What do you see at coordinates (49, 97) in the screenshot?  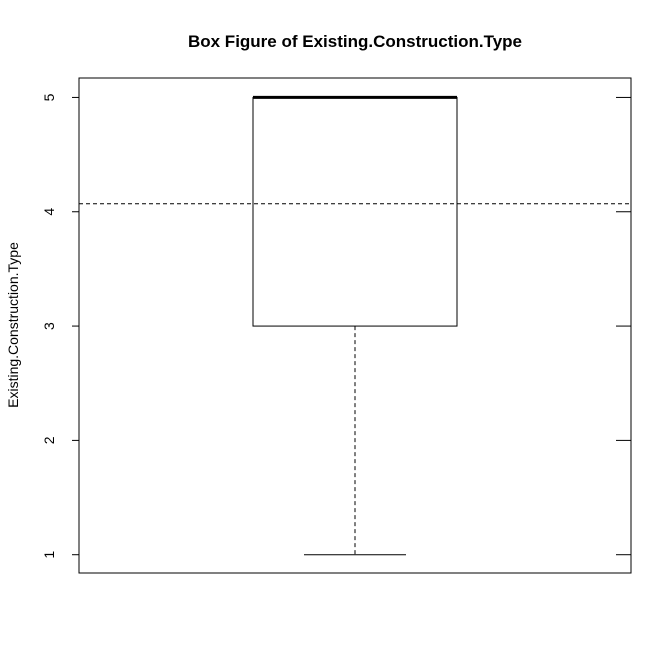 I see `y-tick-label-5: 5` at bounding box center [49, 97].